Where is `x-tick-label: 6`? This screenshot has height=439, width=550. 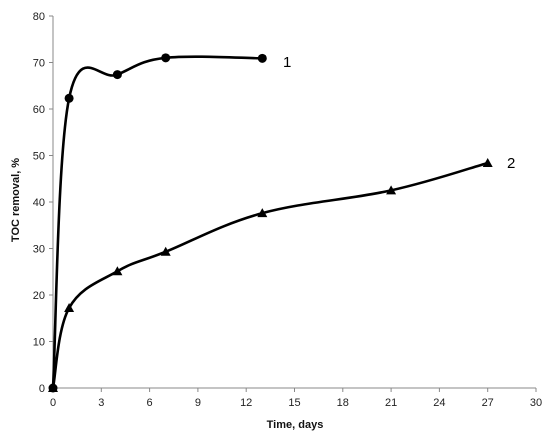 x-tick-label: 6 is located at coordinates (150, 403).